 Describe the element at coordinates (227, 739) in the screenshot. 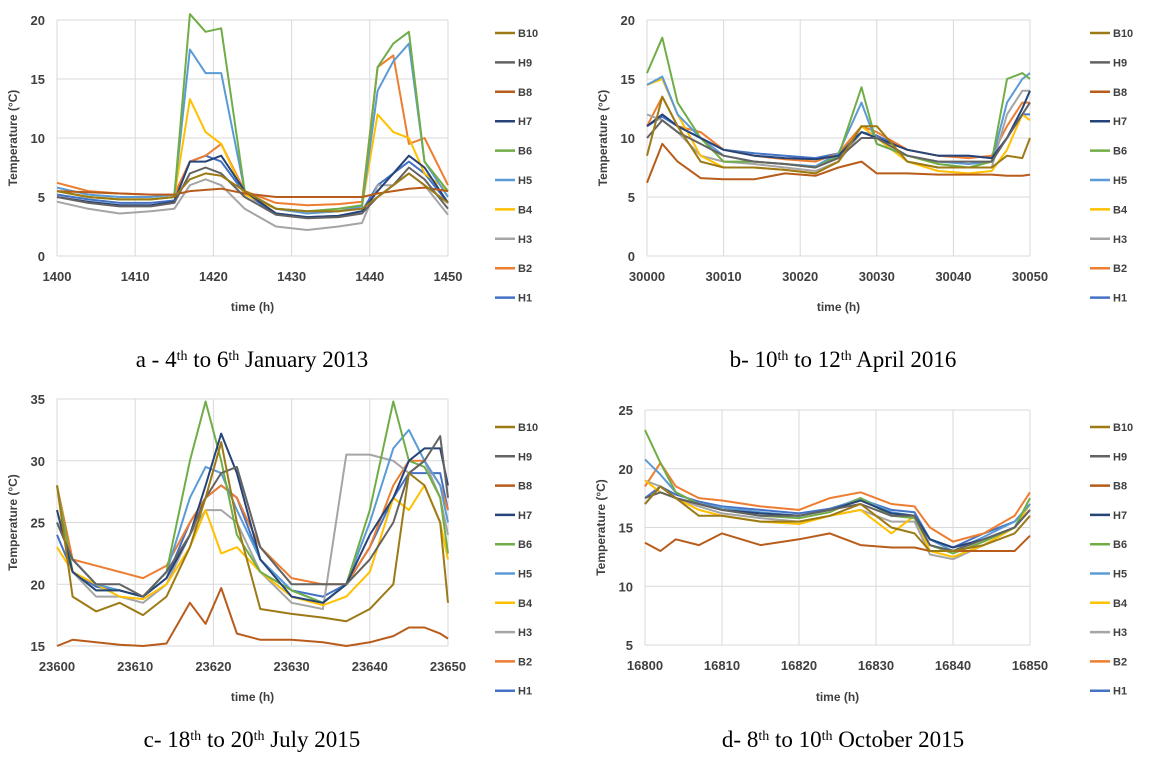

I see `caption-part: to 20` at that location.